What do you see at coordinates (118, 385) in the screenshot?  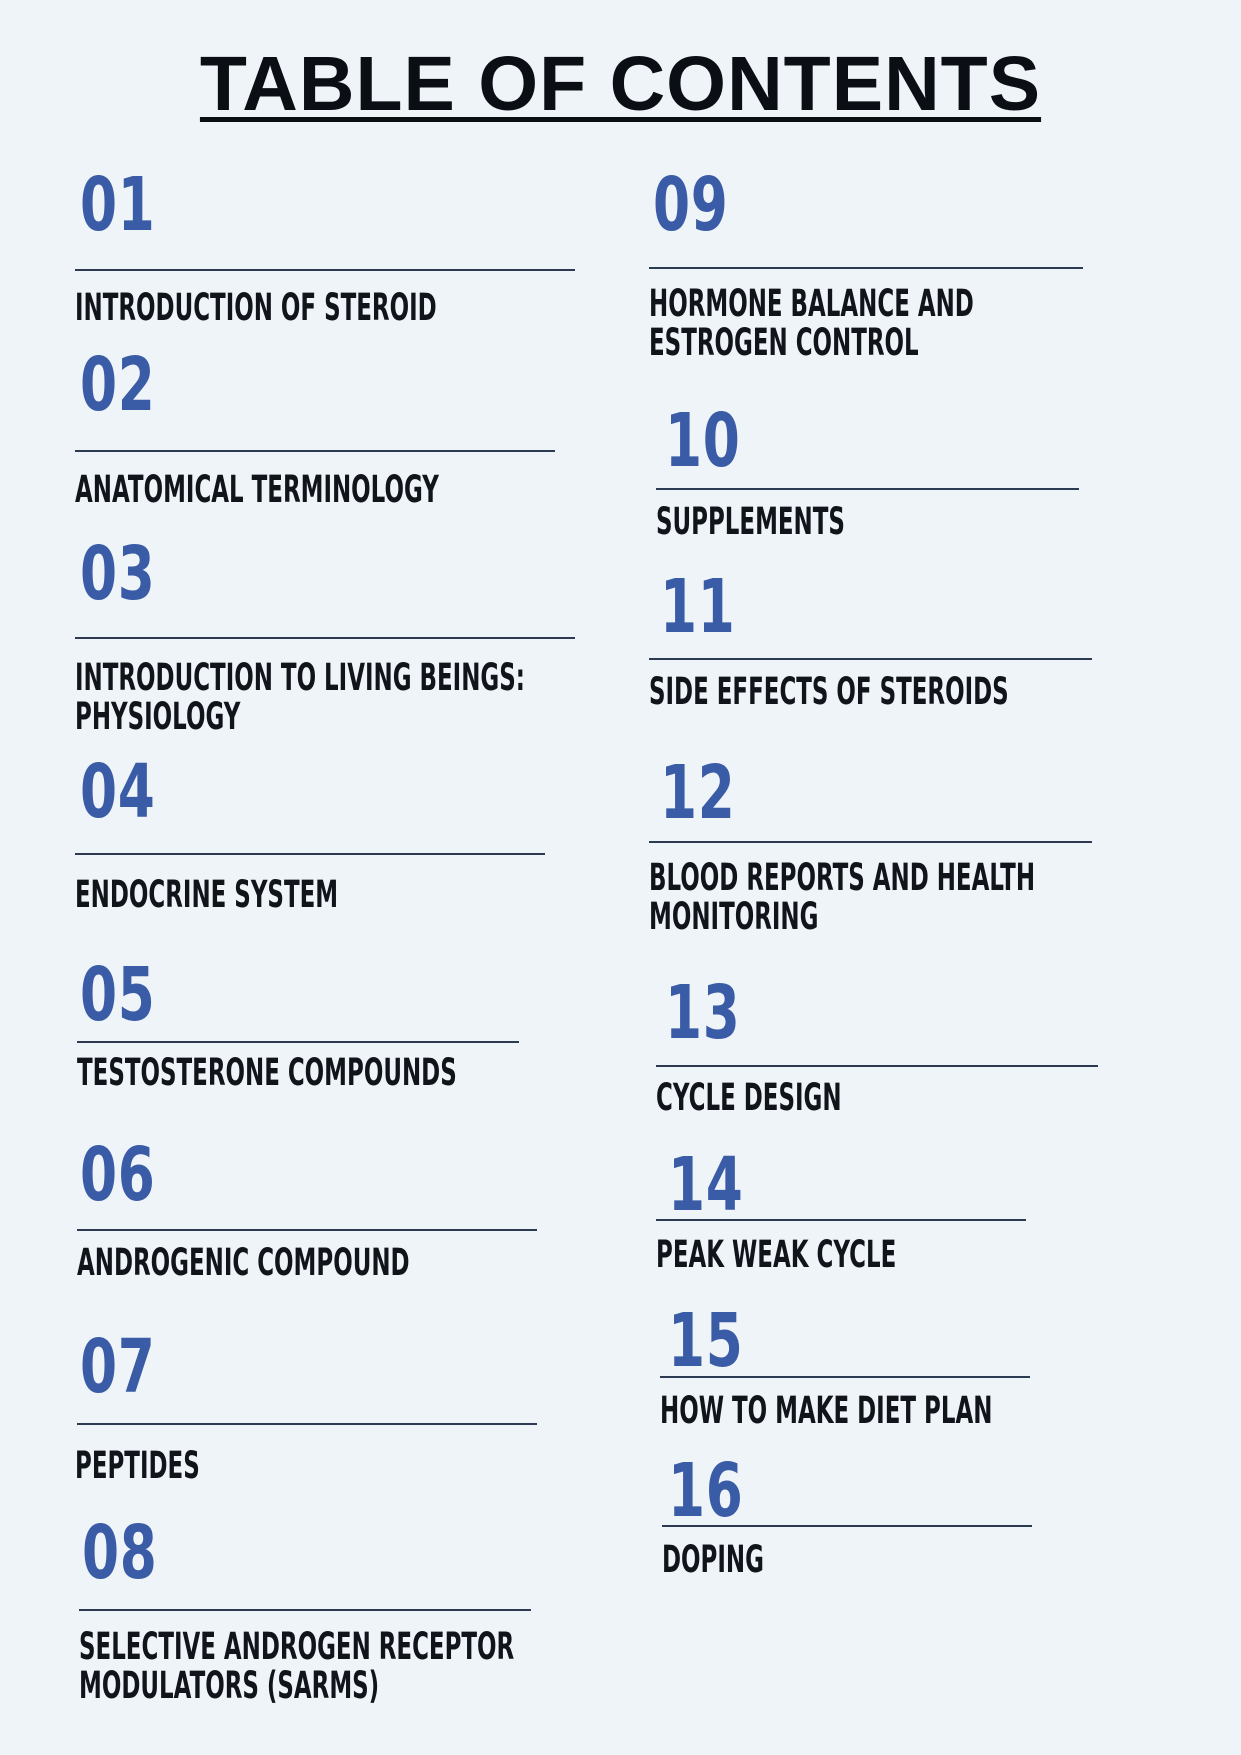 I see `chapter-number: 02` at bounding box center [118, 385].